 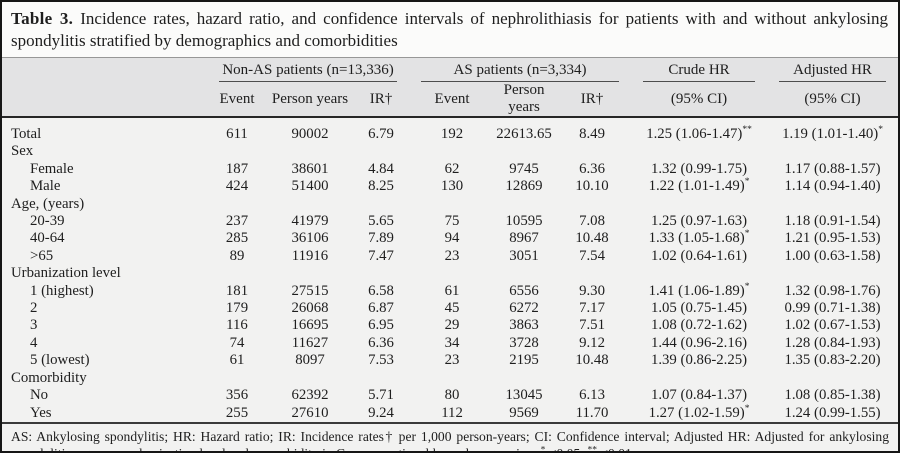 I want to click on adjusted-hr-cell: 1.00 (0.63-1.58), so click(x=832, y=255).